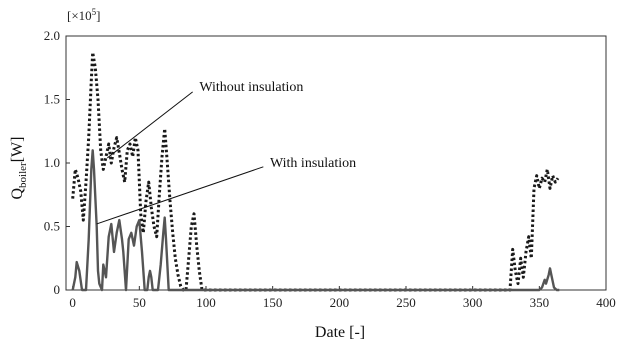 The width and height of the screenshot is (635, 345). What do you see at coordinates (17, 194) in the screenshot?
I see `y-axis-title-main: Q` at bounding box center [17, 194].